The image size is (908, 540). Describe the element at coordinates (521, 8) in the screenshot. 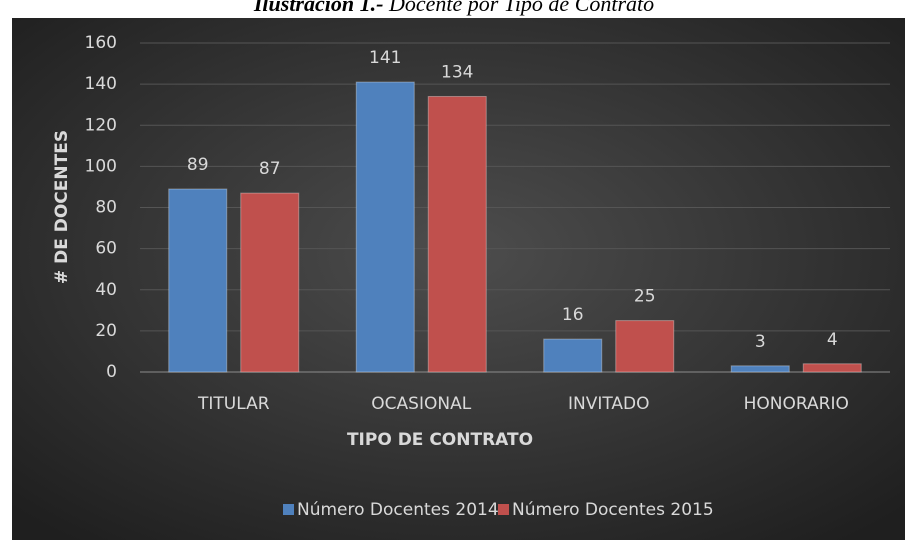

I see `title-text: Docente por Tipo de Contrato` at that location.